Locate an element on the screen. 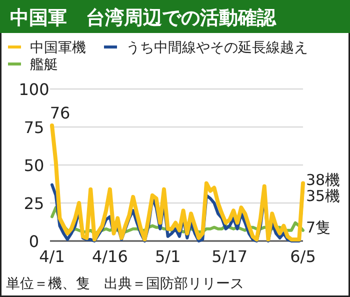 This screenshot has width=350, height=297. title: 中国軍 台湾周辺での活動確認 is located at coordinates (175, 16).